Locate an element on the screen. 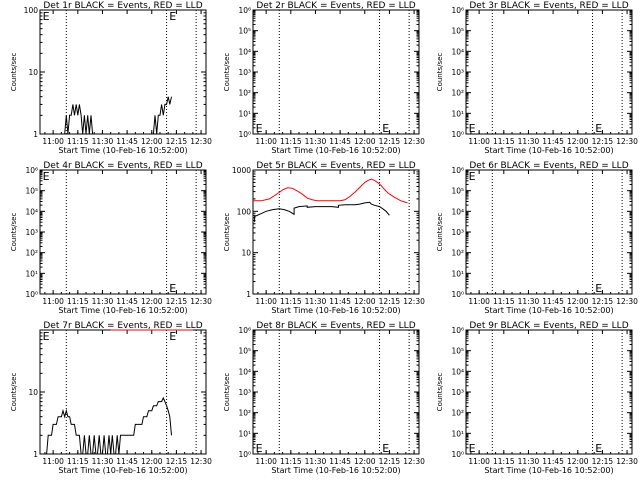 The width and height of the screenshot is (640, 480). y-tick-label: 1000 is located at coordinates (241, 170).